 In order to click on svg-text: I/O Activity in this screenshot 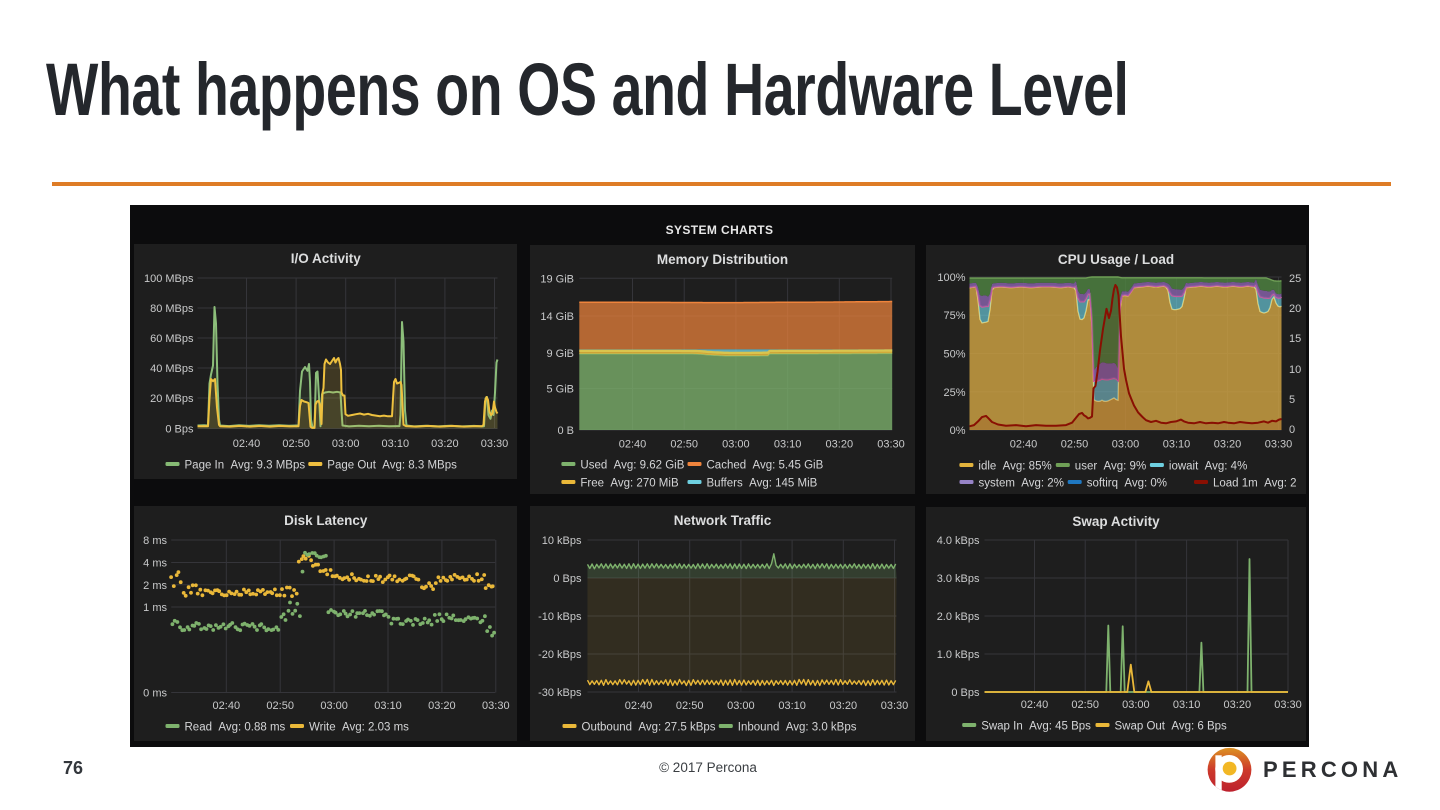, I will do `click(325, 258)`.